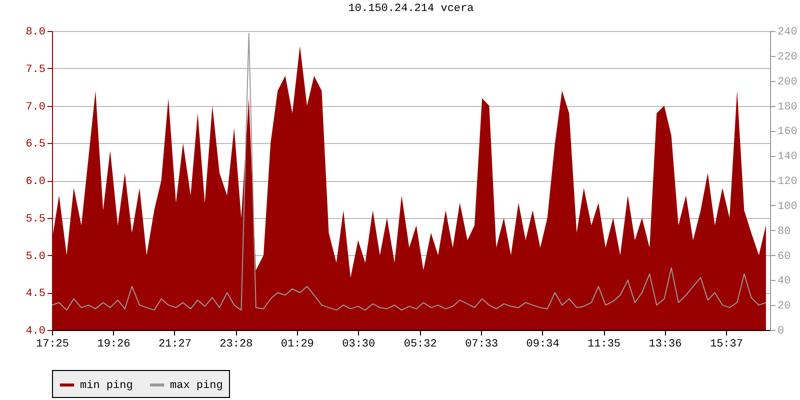 This screenshot has height=400, width=800. Describe the element at coordinates (784, 232) in the screenshot. I see `y2-tick-label: 80` at that location.